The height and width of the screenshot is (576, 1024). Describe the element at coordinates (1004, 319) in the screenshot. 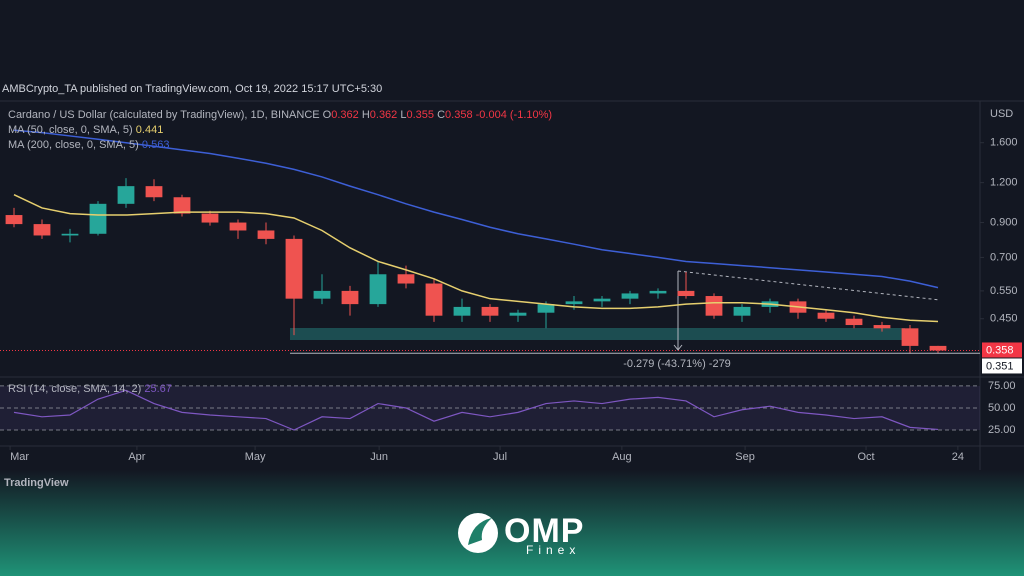

I see `y-tick-label: 0.450` at that location.